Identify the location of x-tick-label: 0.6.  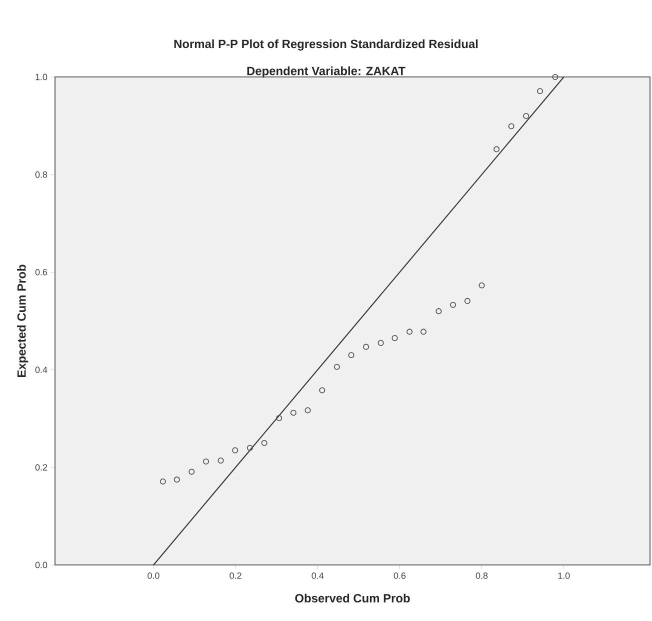
(400, 575).